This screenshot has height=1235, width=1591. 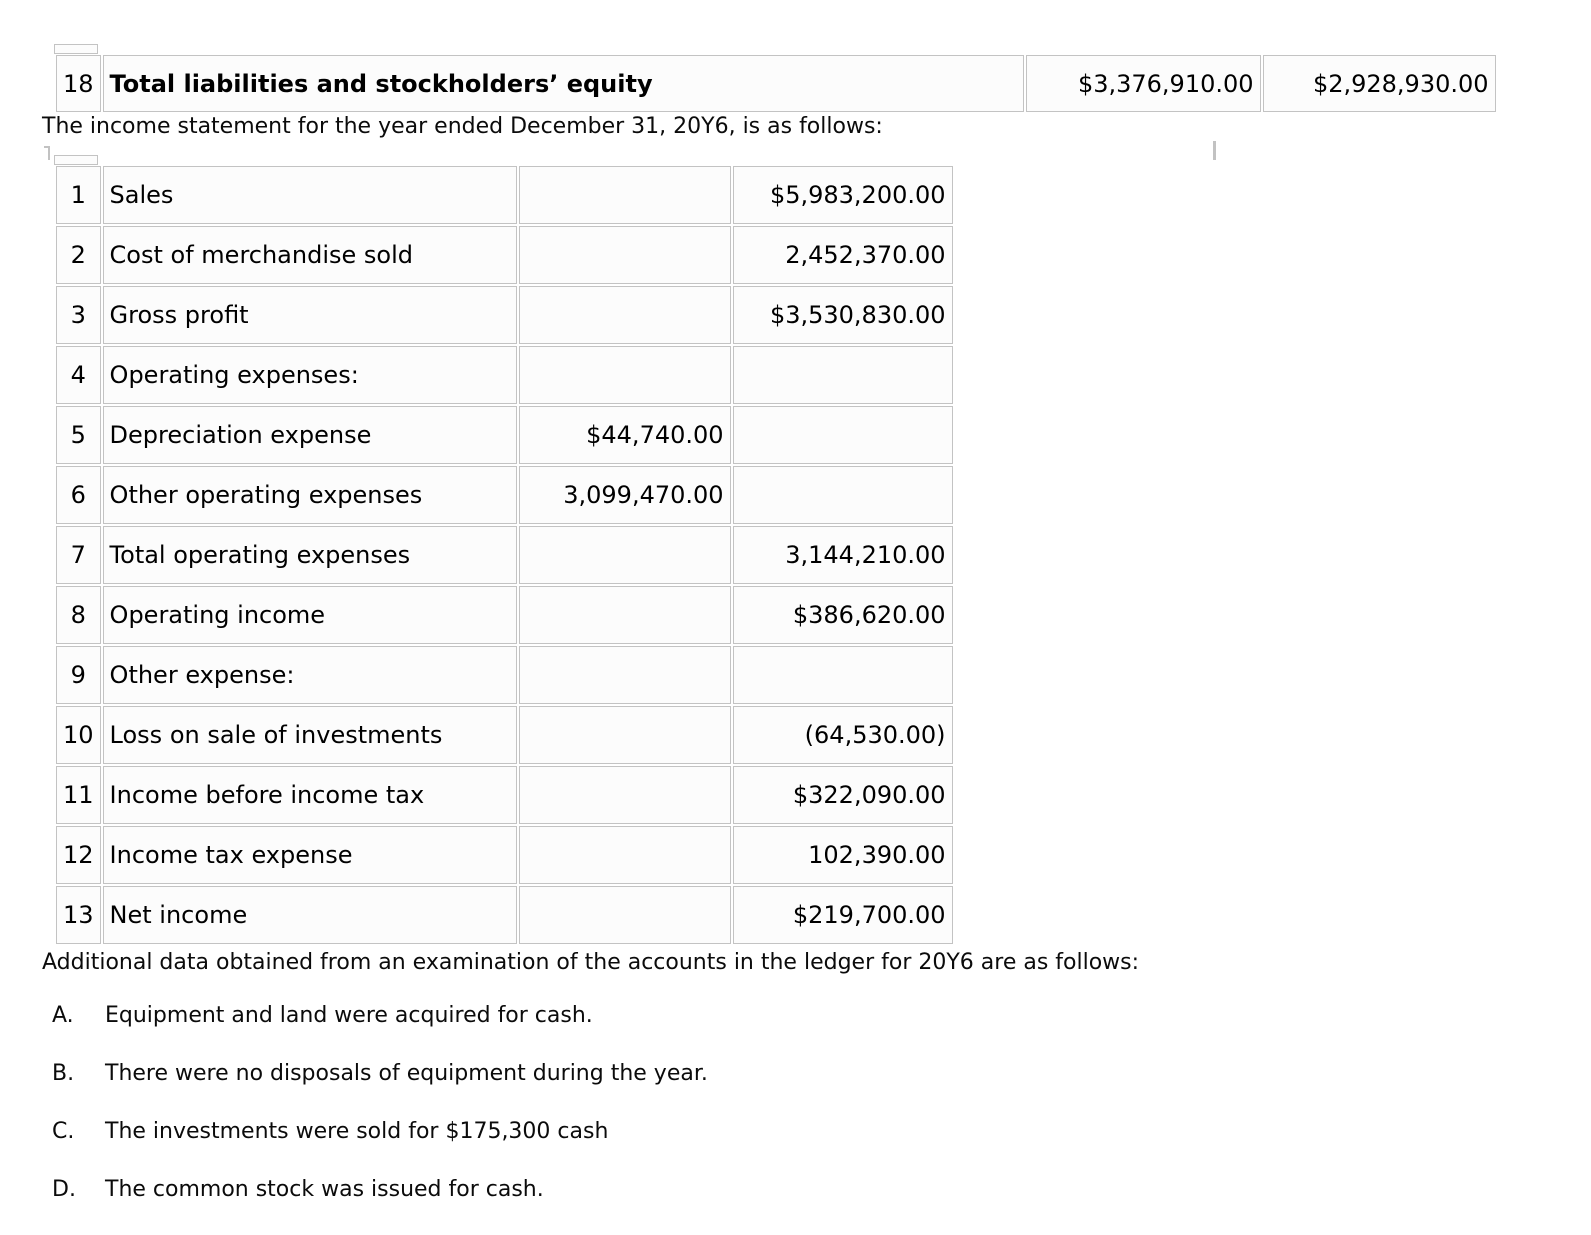 What do you see at coordinates (324, 1189) in the screenshot?
I see `note-text: The common stock was issued for cash.` at bounding box center [324, 1189].